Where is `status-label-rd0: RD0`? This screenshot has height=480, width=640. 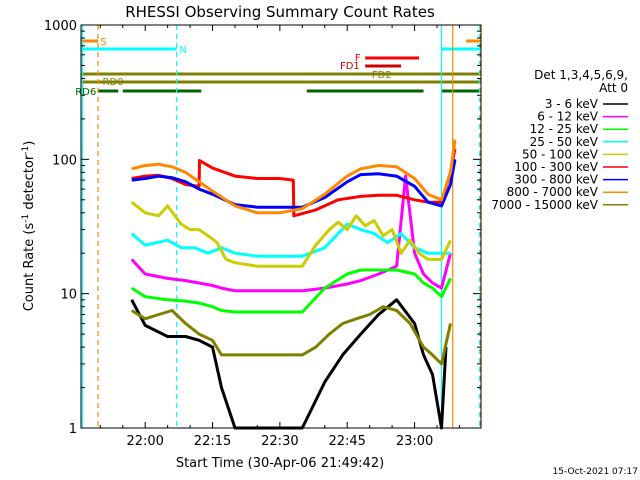 status-label-rd0: RD0 is located at coordinates (113, 82).